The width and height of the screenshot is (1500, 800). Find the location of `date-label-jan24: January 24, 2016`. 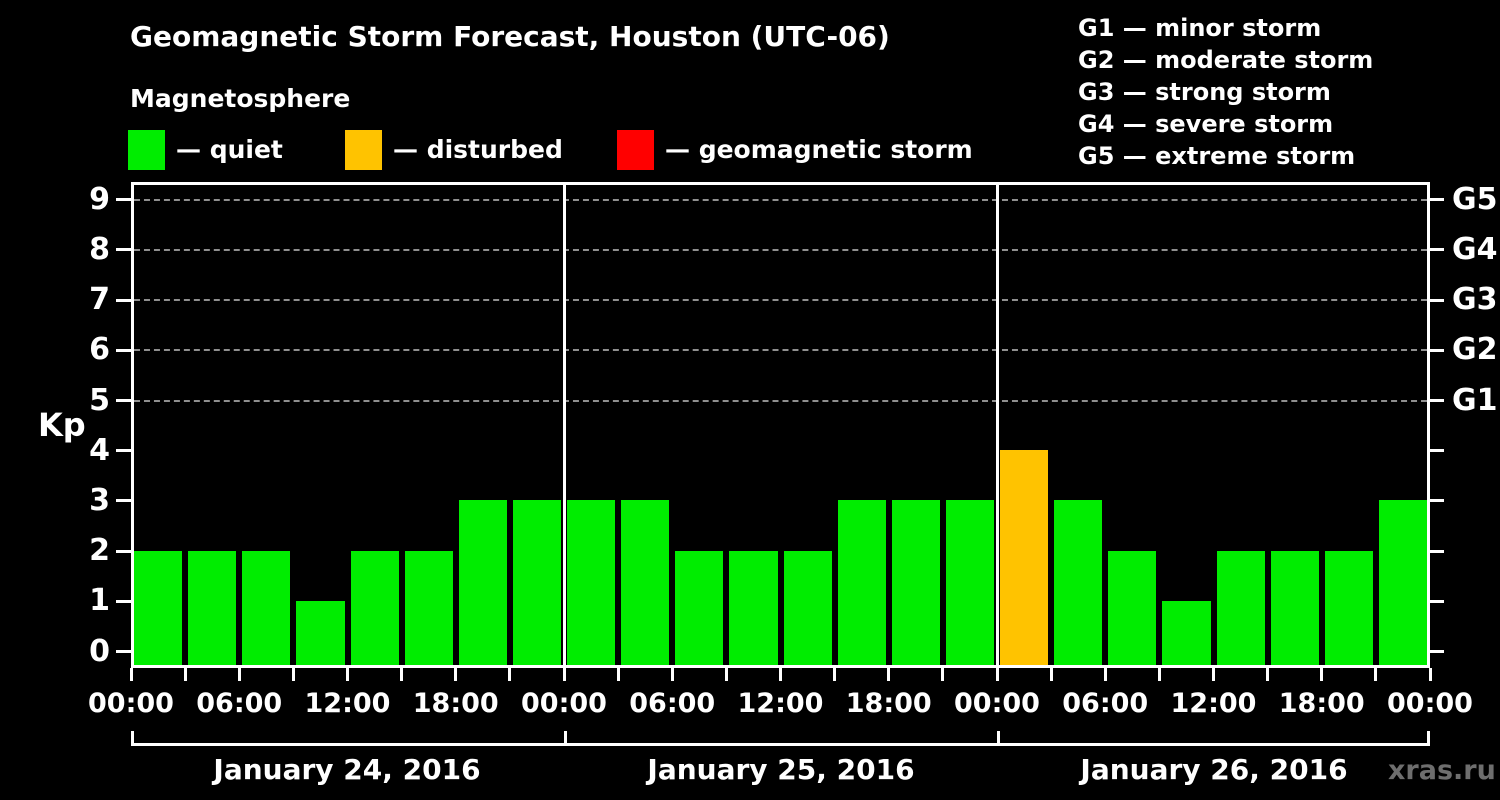

date-label-jan24: January 24, 2016 is located at coordinates (347, 769).